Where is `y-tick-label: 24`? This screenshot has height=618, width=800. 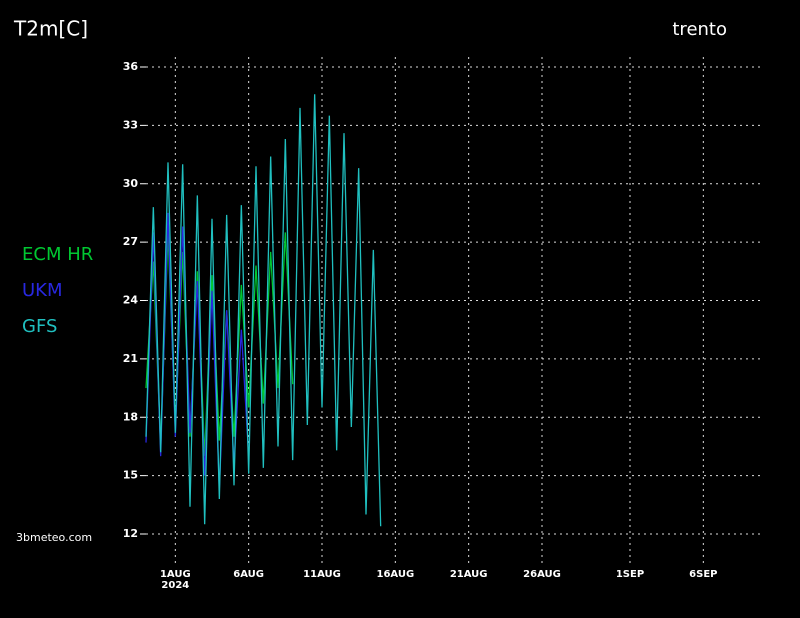 y-tick-label: 24 is located at coordinates (131, 300).